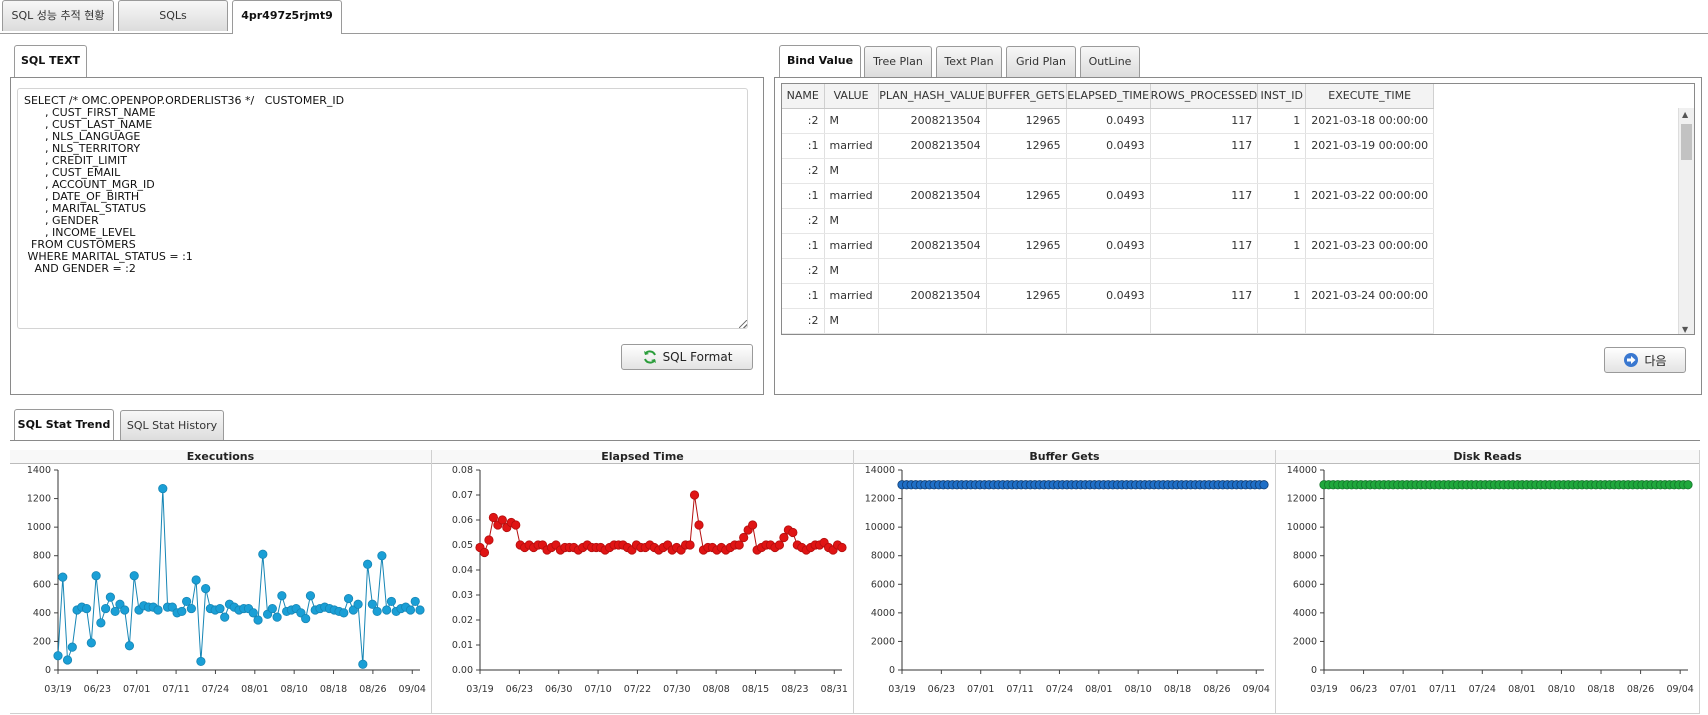 Image resolution: width=1708 pixels, height=715 pixels. Describe the element at coordinates (932, 96) in the screenshot. I see `column-header: PLAN_HASH_VALUE` at that location.